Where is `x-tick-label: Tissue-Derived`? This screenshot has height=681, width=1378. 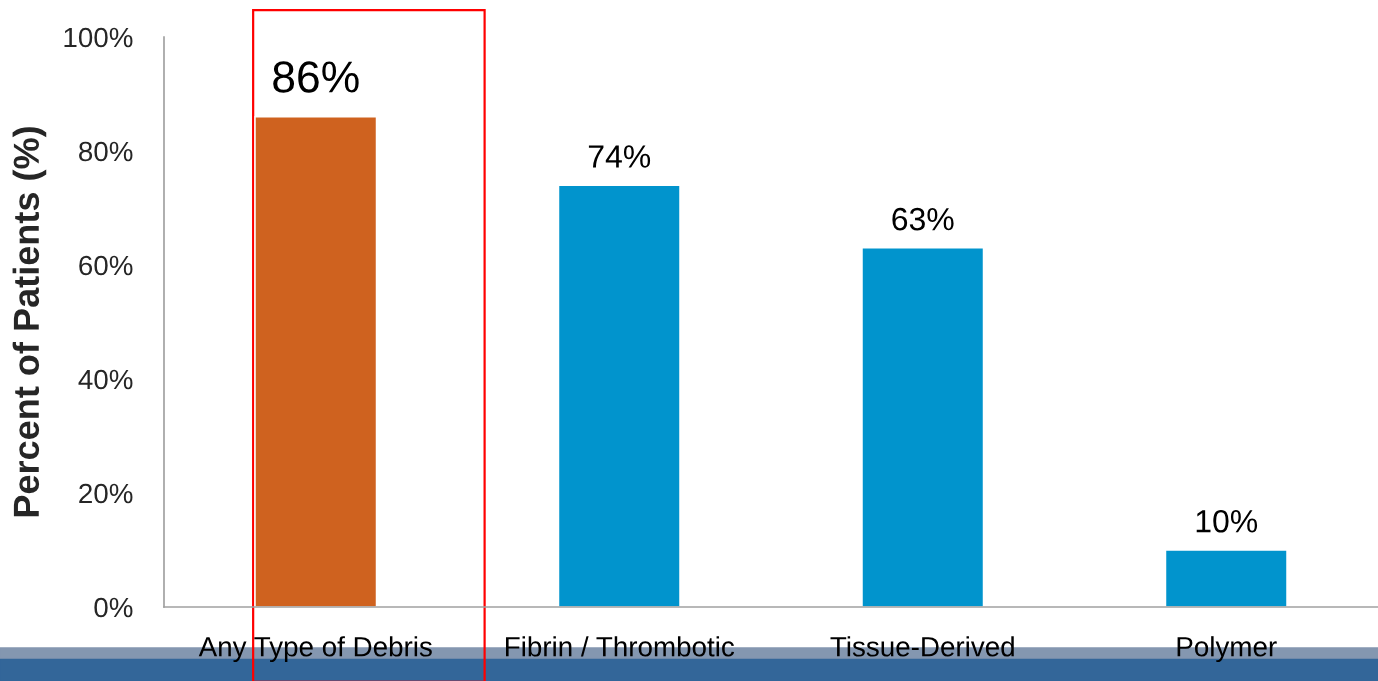
x-tick-label: Tissue-Derived is located at coordinates (922, 646).